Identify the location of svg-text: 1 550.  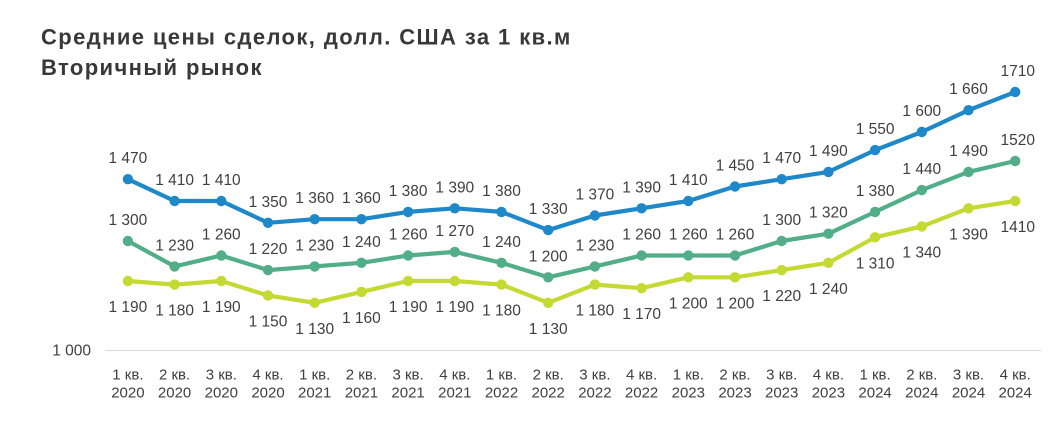
(875, 129).